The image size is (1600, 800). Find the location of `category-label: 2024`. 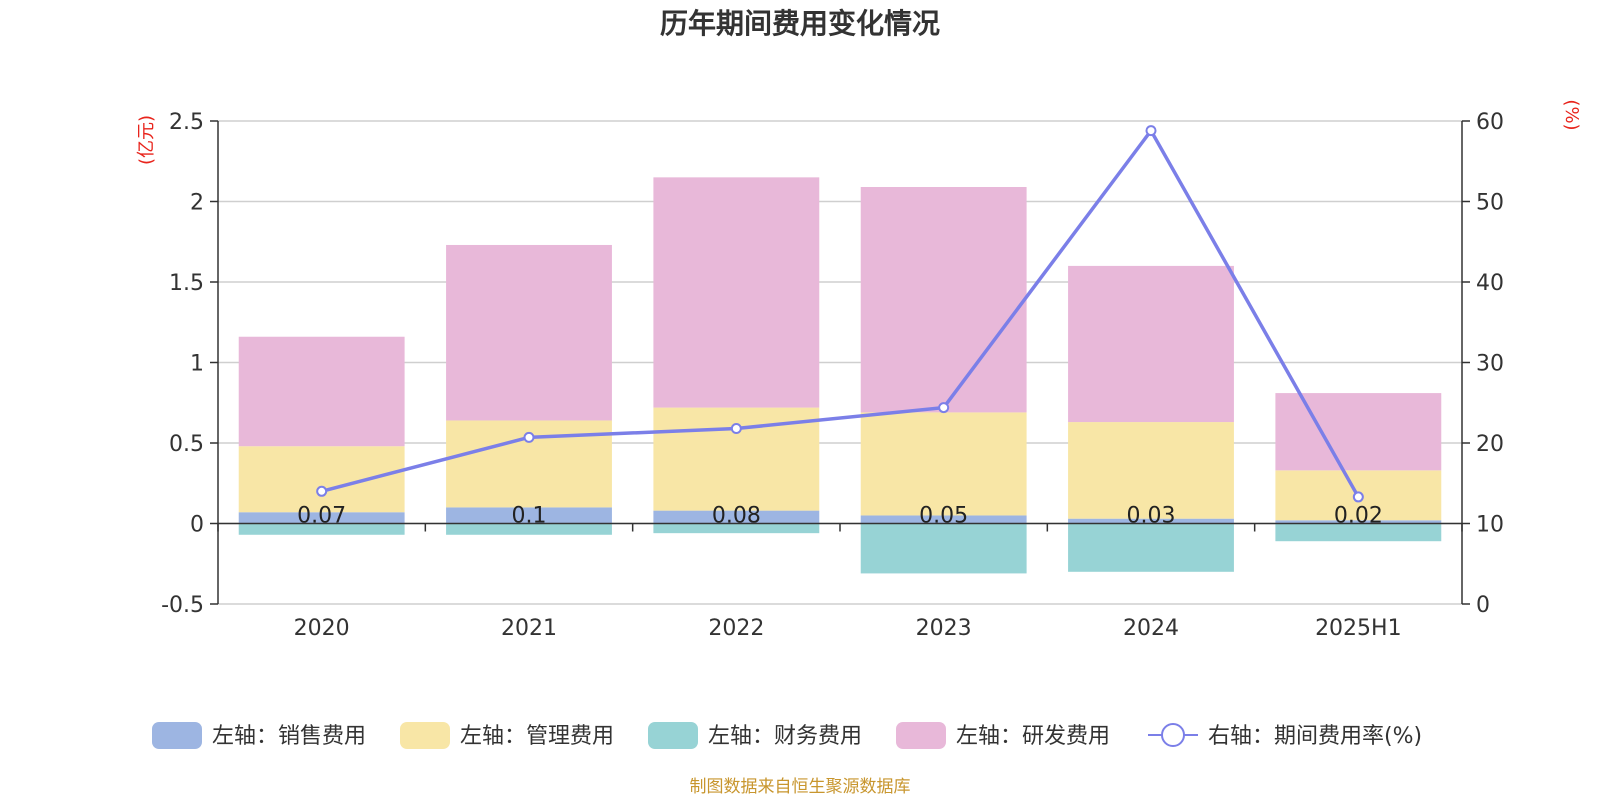

category-label: 2024 is located at coordinates (1151, 628).